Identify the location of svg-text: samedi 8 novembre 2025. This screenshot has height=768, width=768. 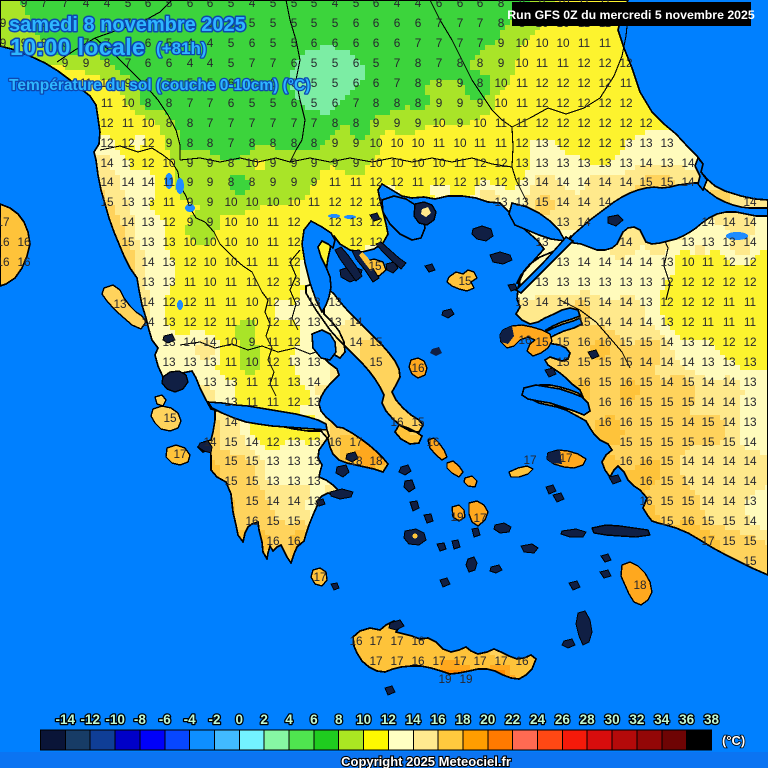
(127, 25).